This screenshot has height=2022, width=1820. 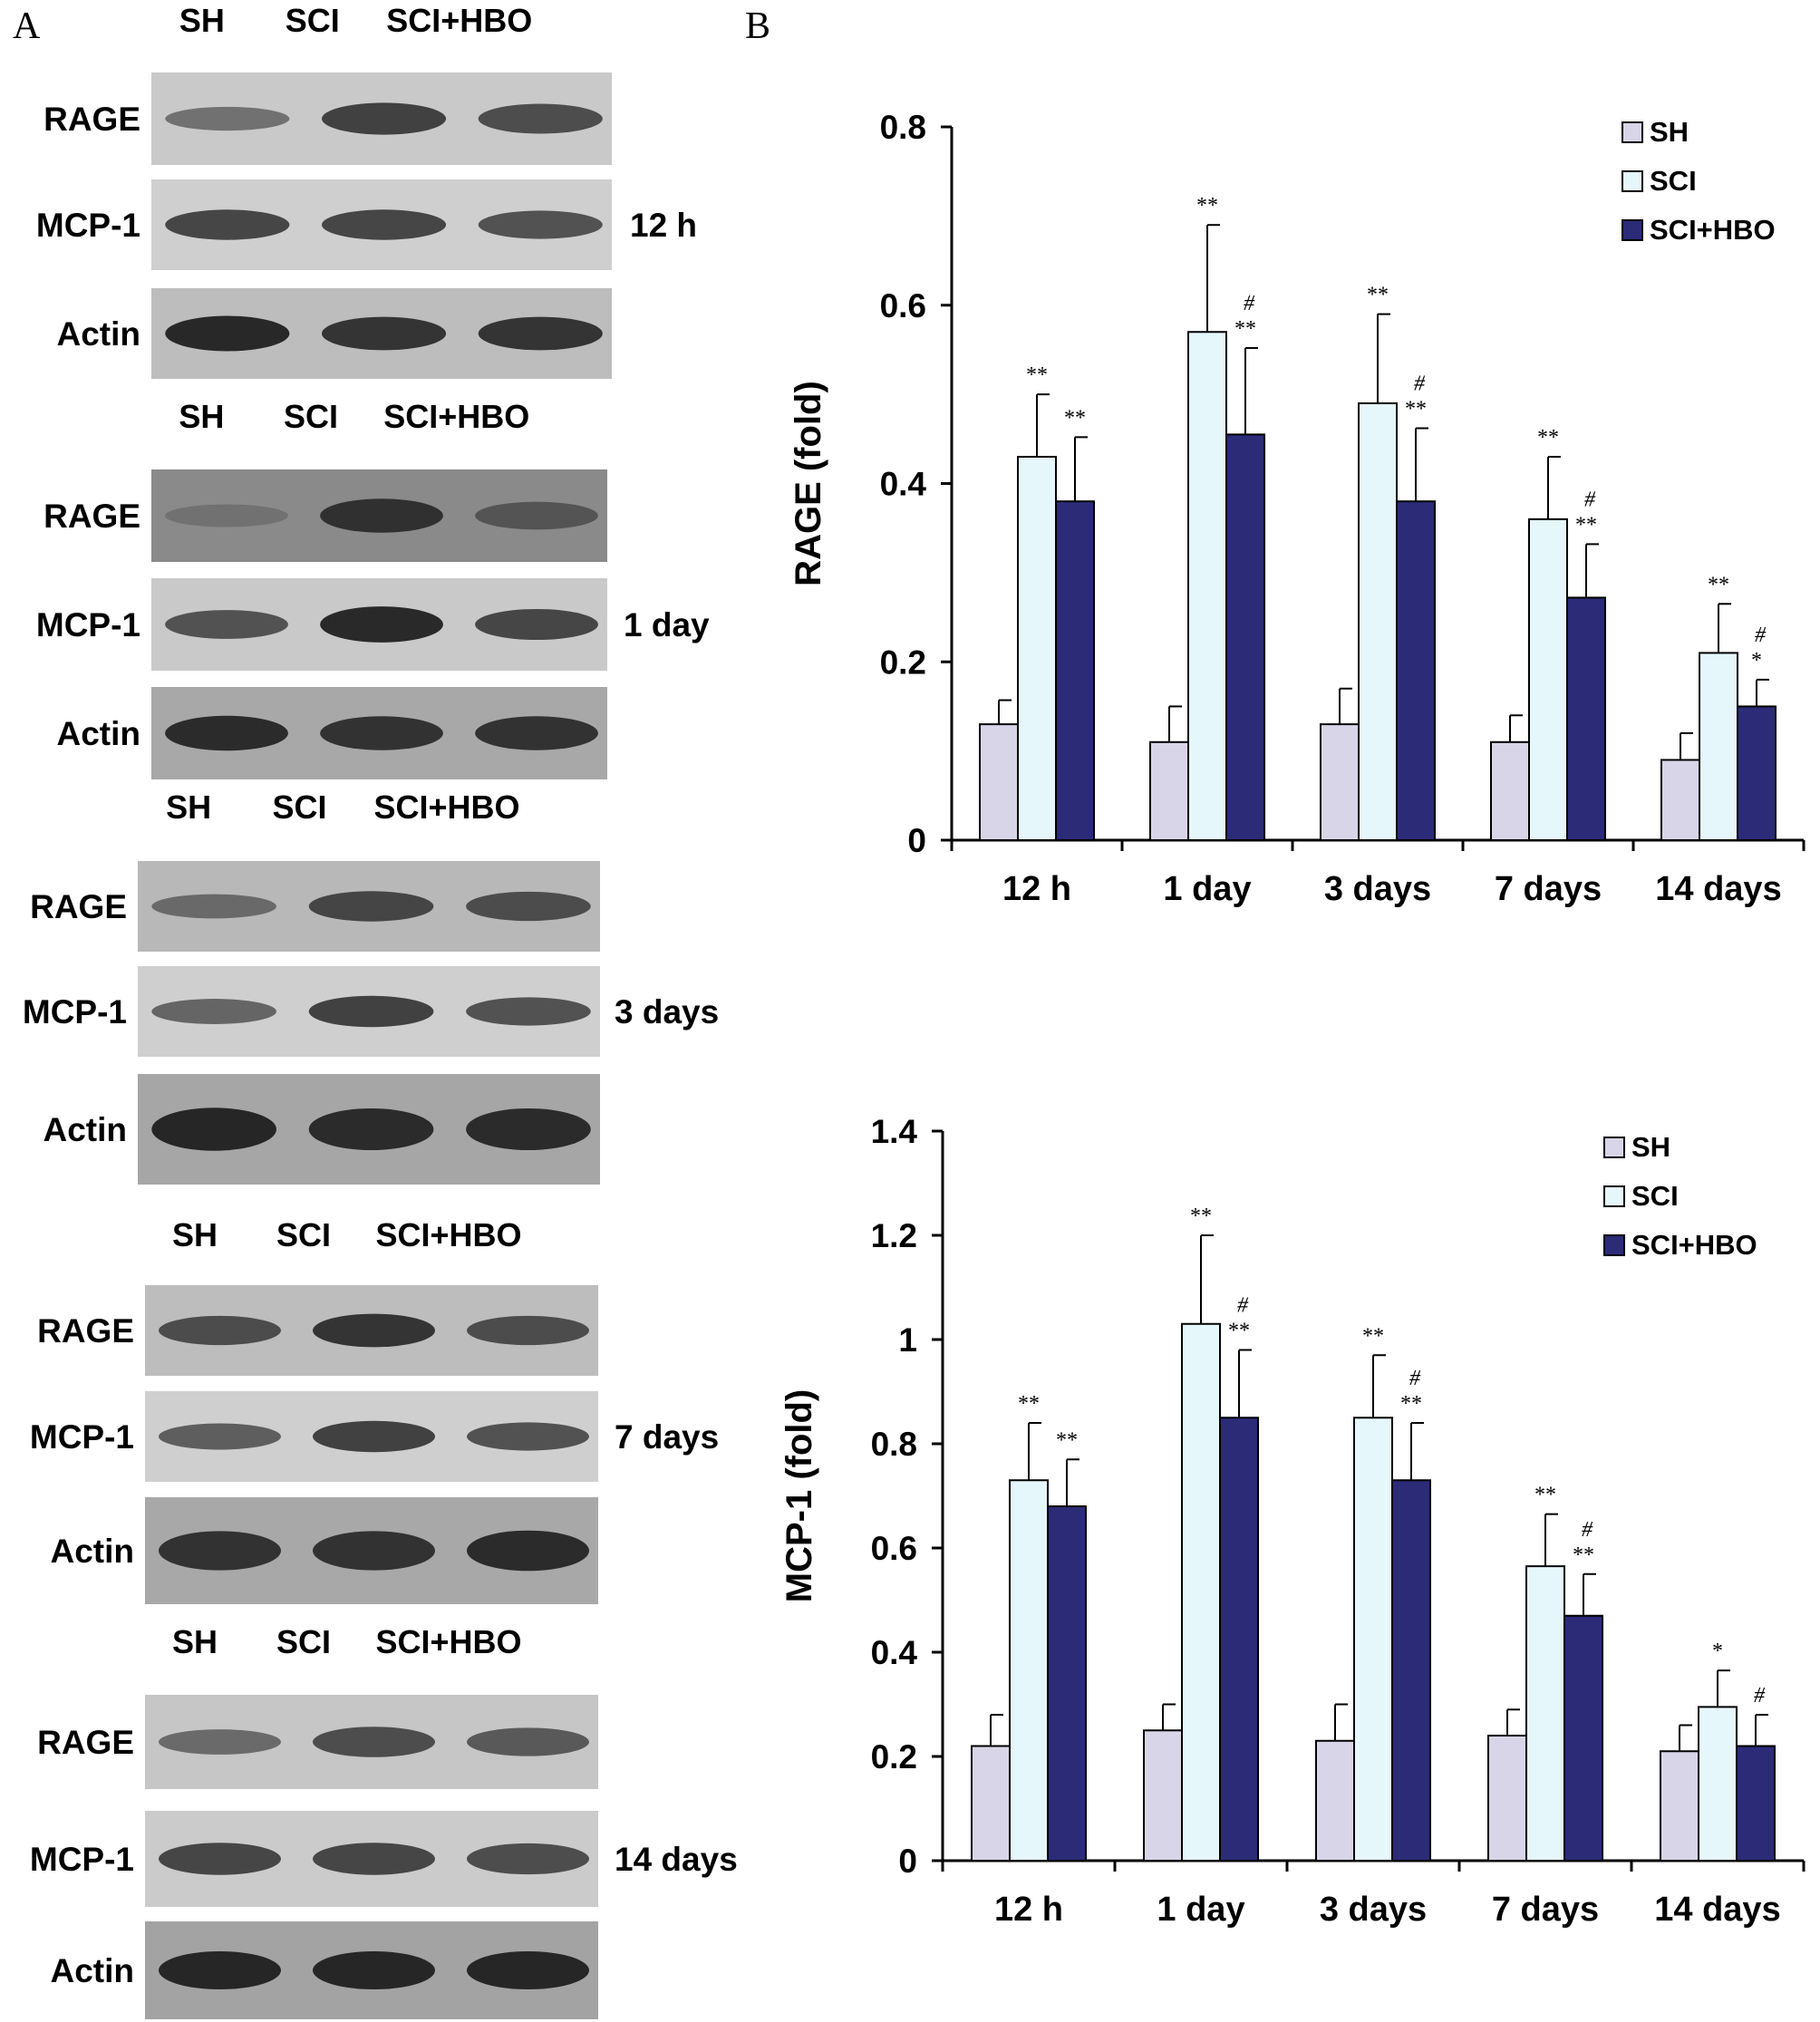 I want to click on x-tick-label: 1 day, so click(x=1200, y=1910).